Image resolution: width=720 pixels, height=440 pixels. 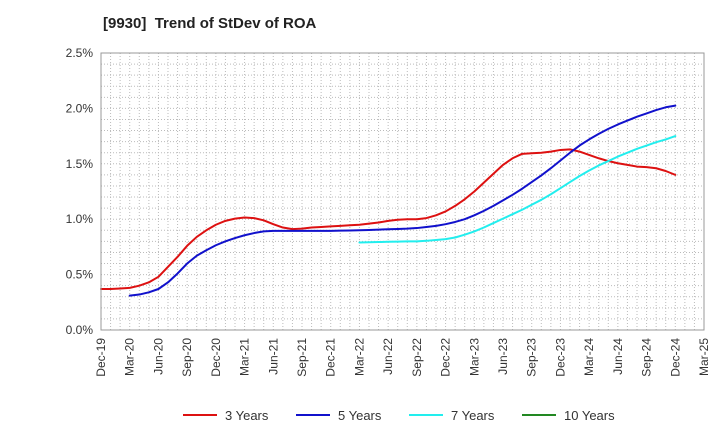 What do you see at coordinates (80, 164) in the screenshot?
I see `y-tick-label: 1.5%` at bounding box center [80, 164].